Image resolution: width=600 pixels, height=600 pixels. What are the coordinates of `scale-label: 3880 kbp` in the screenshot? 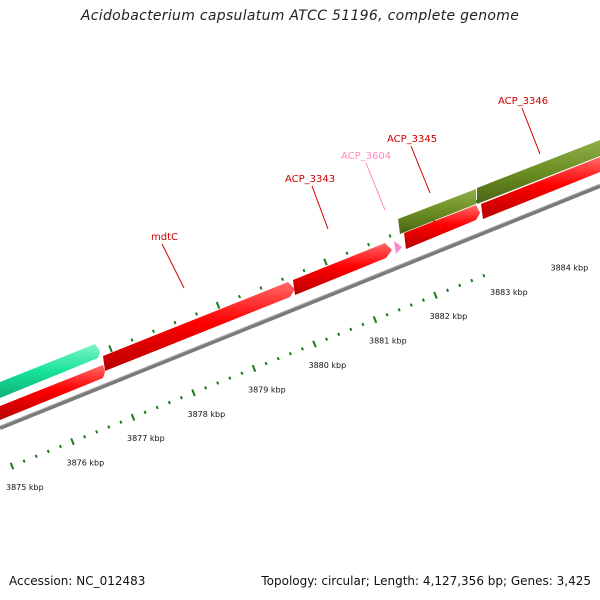 It's located at (328, 365).